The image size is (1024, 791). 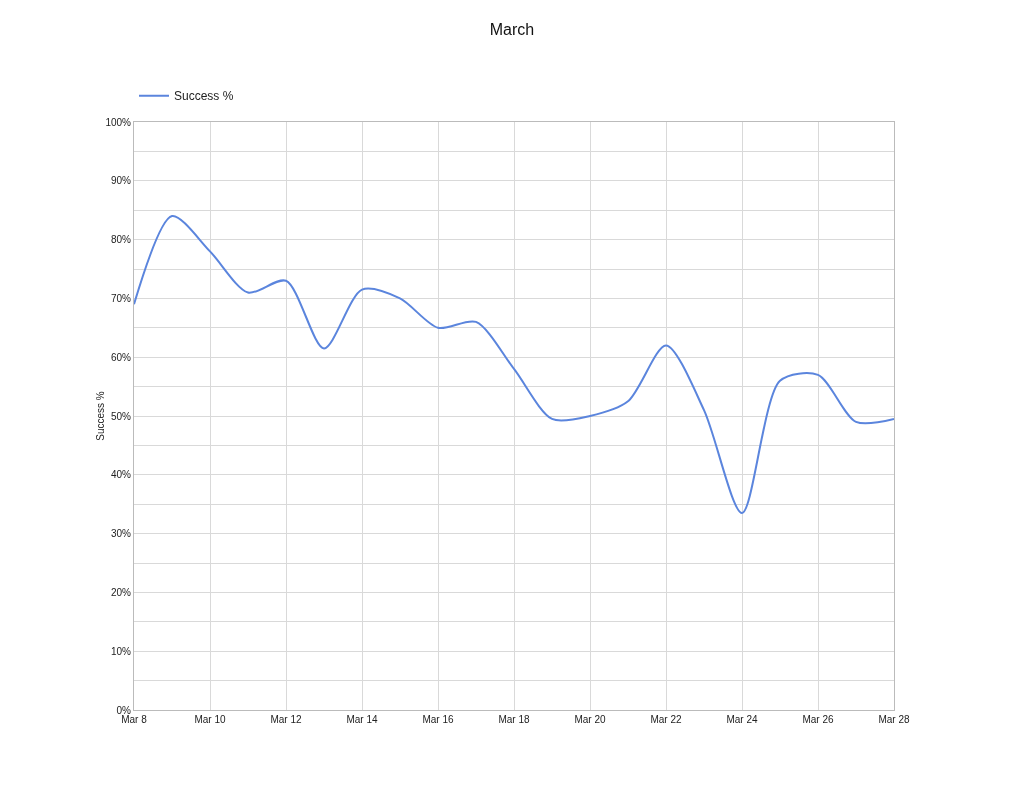 I want to click on y-tick-label: 100%, so click(x=118, y=122).